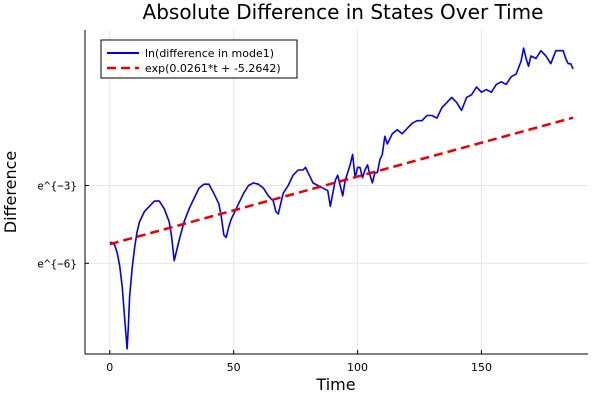 The width and height of the screenshot is (600, 400). Describe the element at coordinates (234, 367) in the screenshot. I see `x-tick-label: 50` at that location.